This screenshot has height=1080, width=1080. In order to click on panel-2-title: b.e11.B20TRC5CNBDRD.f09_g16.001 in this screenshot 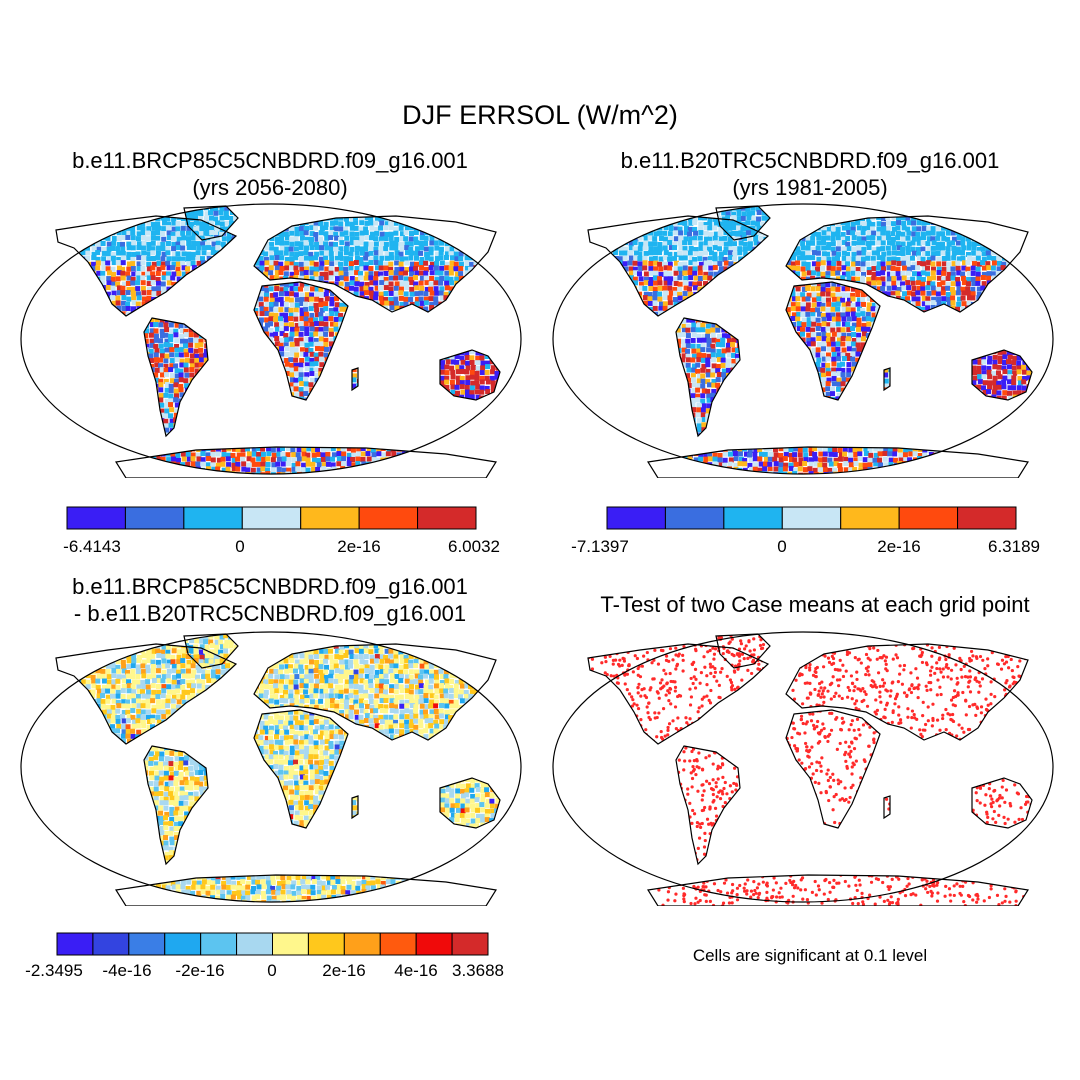, I will do `click(810, 160)`.